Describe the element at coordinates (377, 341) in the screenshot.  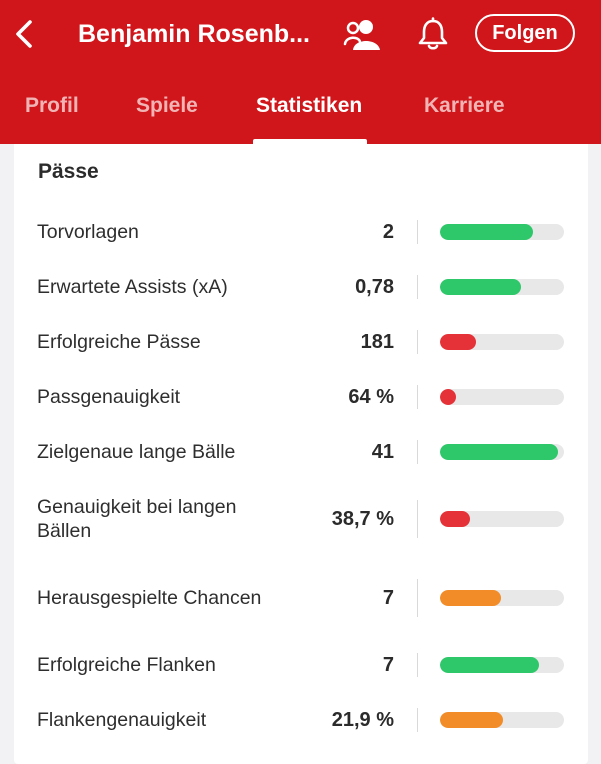
I see `stat-value: 181` at that location.